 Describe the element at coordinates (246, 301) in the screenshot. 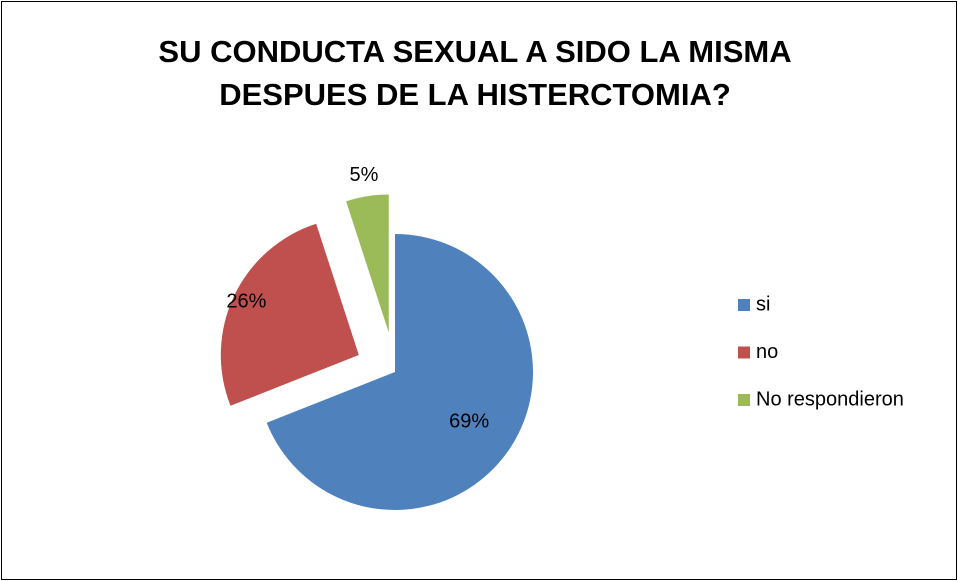

I see `data-label: 26%` at that location.